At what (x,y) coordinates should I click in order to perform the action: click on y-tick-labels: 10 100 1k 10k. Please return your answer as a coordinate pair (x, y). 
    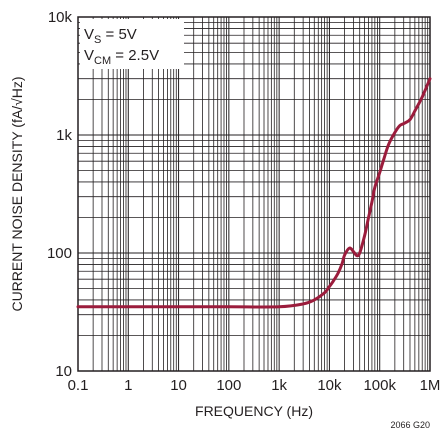
    Looking at the image, I should click on (60, 194).